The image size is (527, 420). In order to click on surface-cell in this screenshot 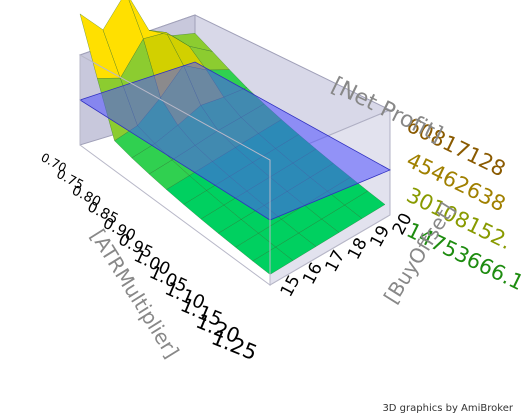, I will do `click(192, 42)`.